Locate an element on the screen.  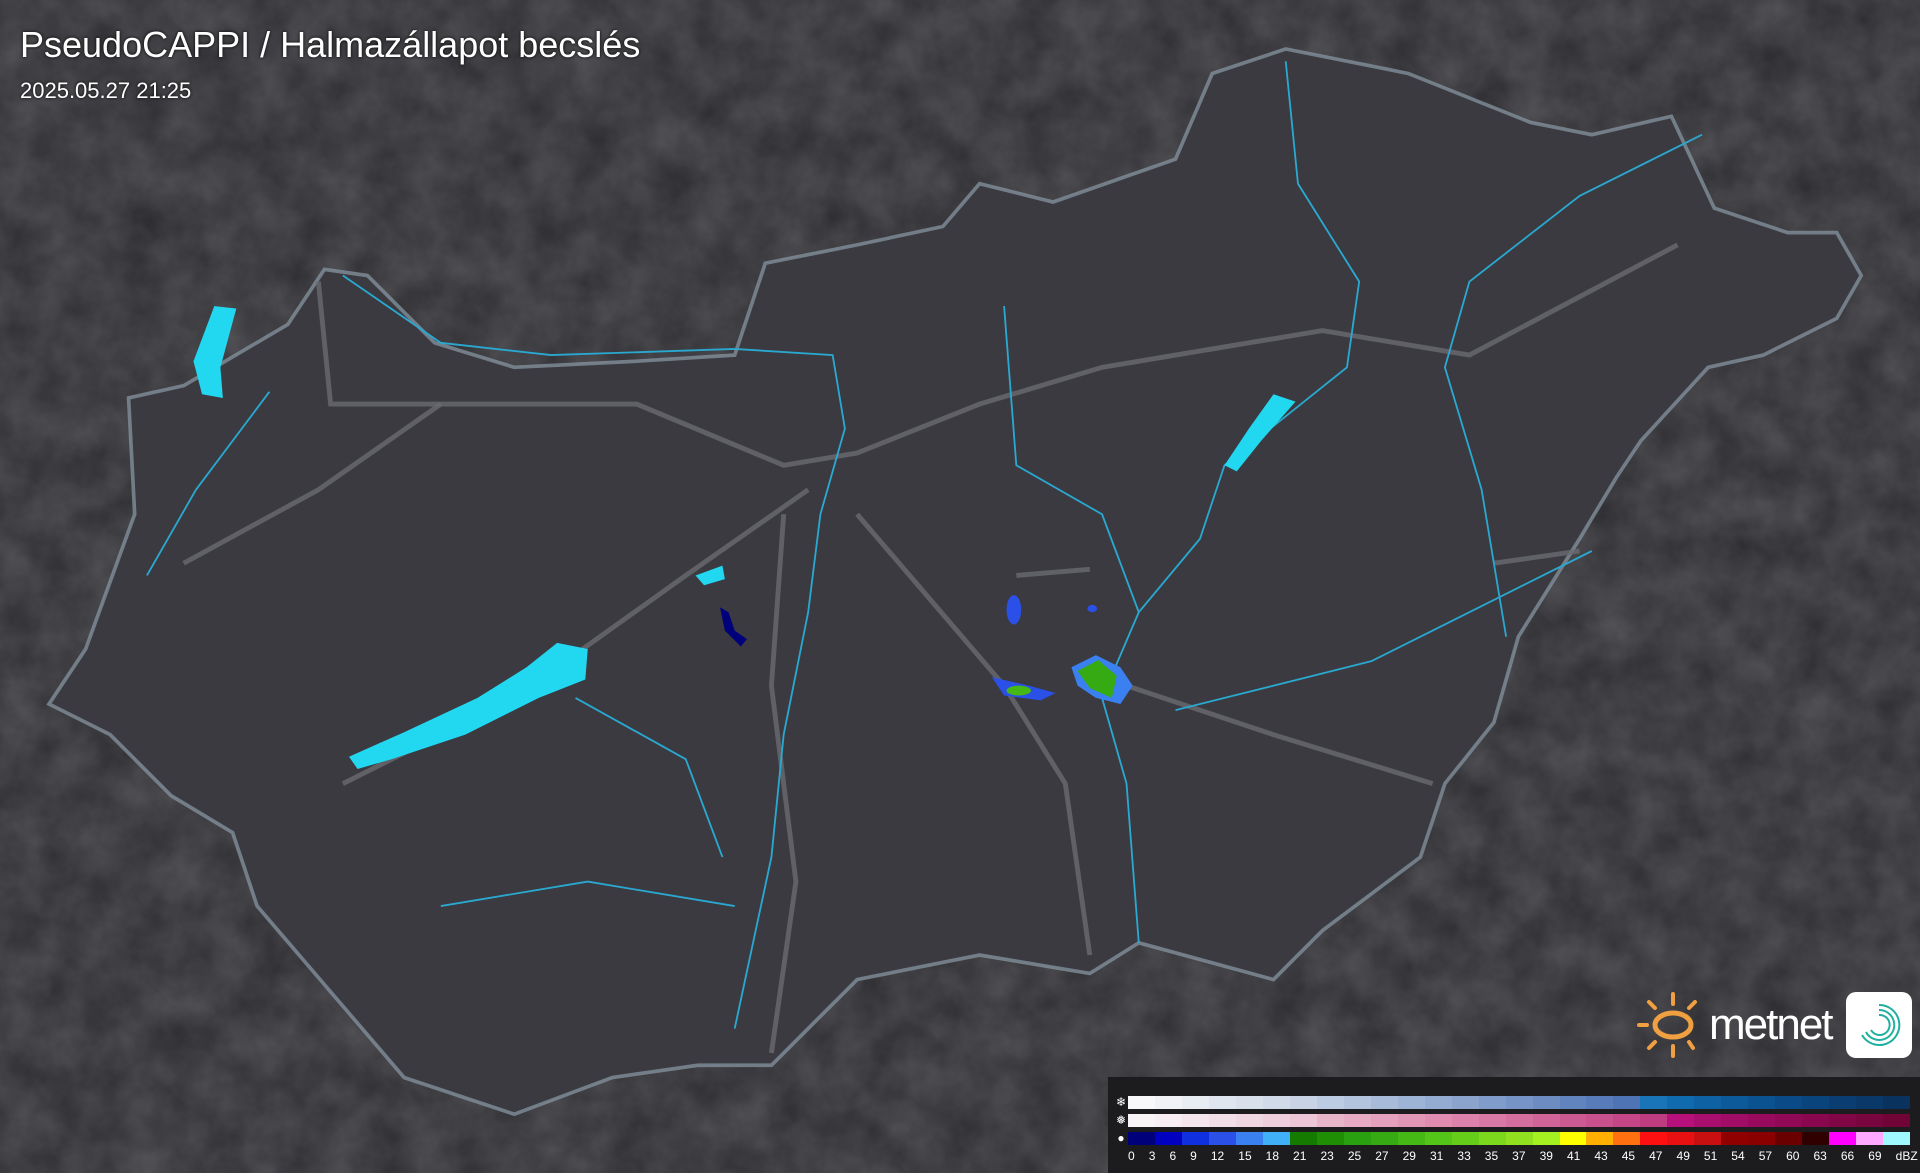
legend-label: 69 is located at coordinates (1875, 1156).